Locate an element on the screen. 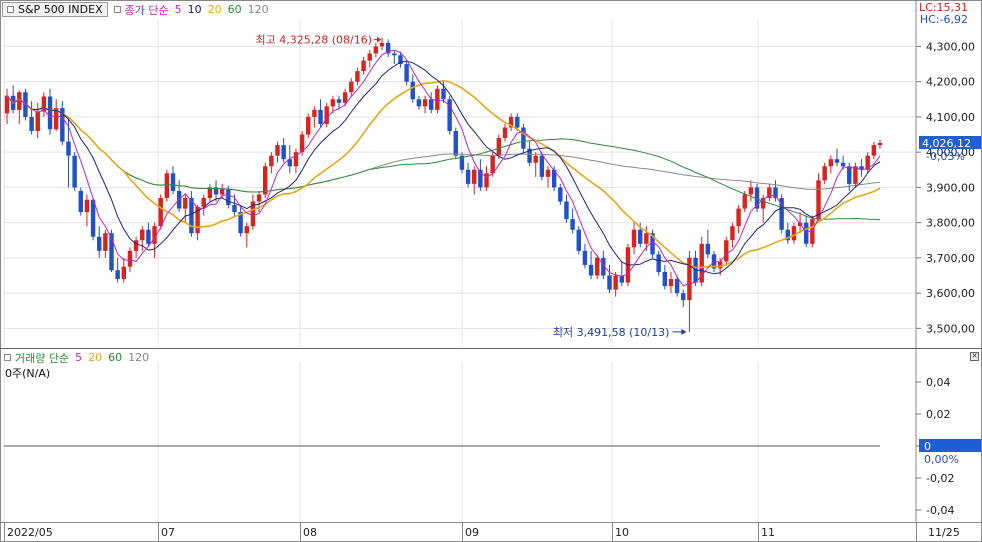 This screenshot has width=982, height=542. volume-current-change: 0,00% is located at coordinates (941, 459).